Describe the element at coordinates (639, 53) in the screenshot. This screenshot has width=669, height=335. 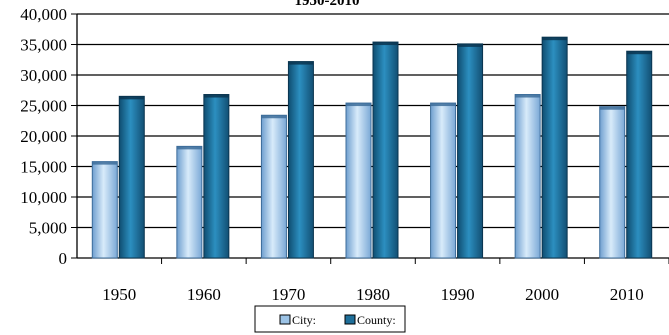
I see `bar-county-2010-cap` at that location.